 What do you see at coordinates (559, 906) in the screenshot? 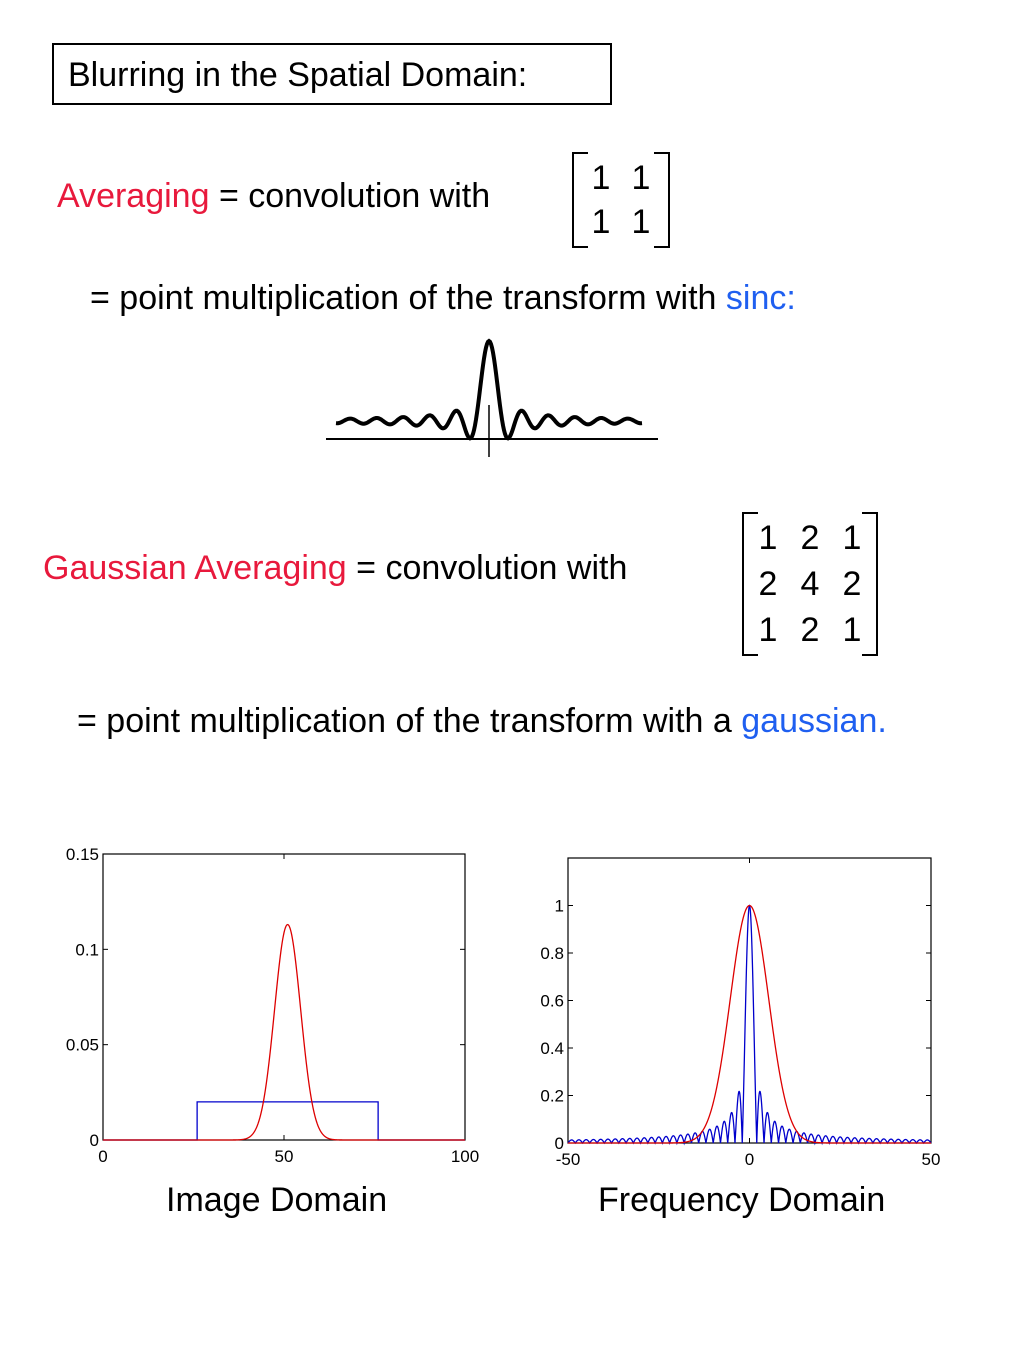
I see `y-tick-label: 1` at bounding box center [559, 906].